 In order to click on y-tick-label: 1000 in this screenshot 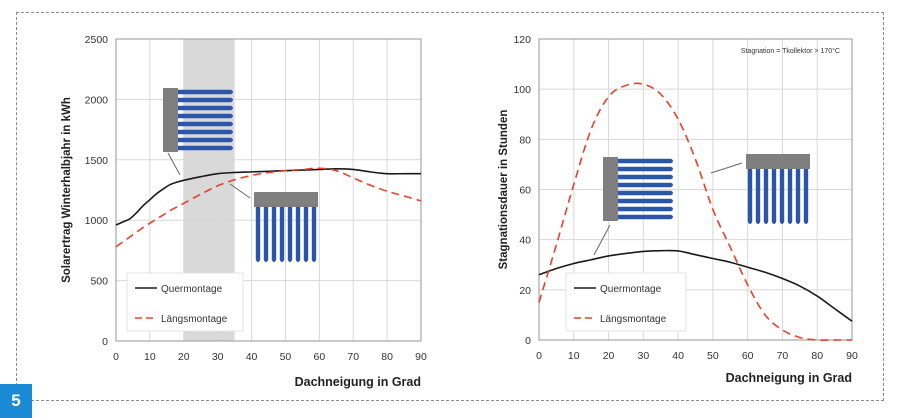, I will do `click(97, 221)`.